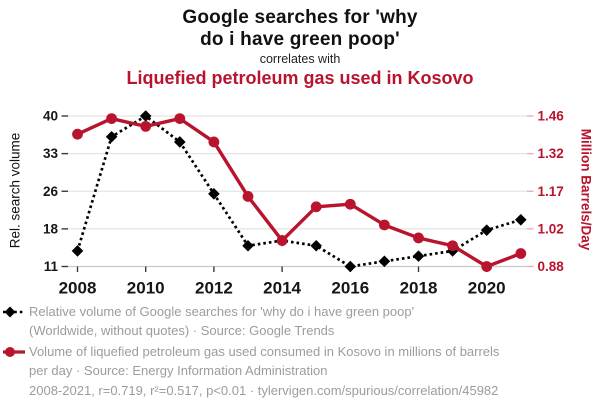 This screenshot has height=414, width=600. What do you see at coordinates (300, 17) in the screenshot?
I see `chart-title-line1: Google searches for 'why` at bounding box center [300, 17].